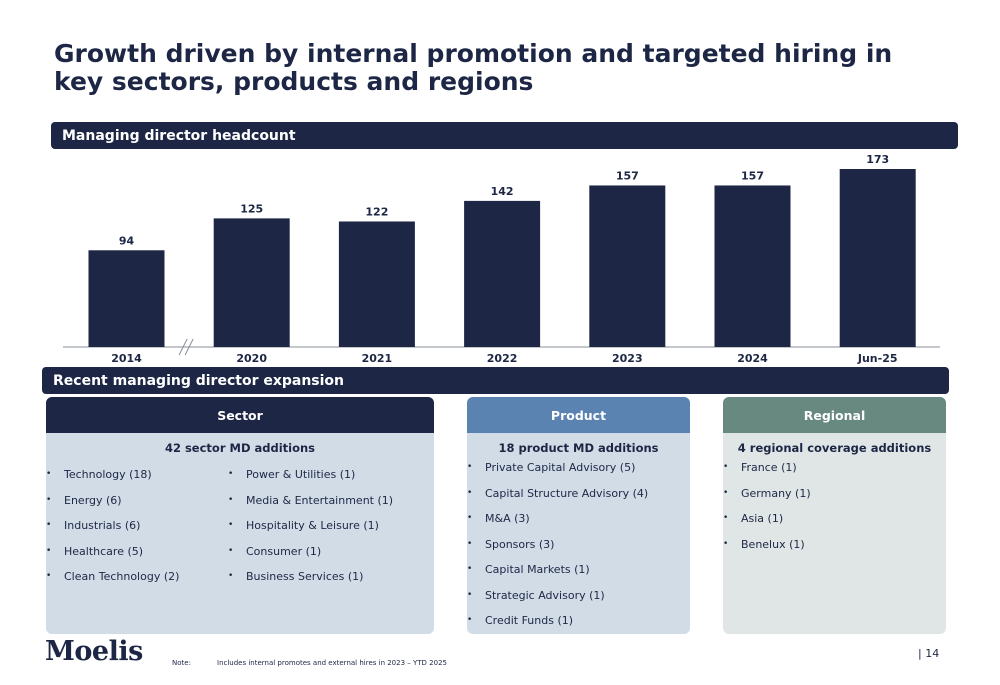 This screenshot has width=1000, height=685. What do you see at coordinates (578, 494) in the screenshot?
I see `list-item: Capital Structure Advisory (4)` at bounding box center [578, 494].